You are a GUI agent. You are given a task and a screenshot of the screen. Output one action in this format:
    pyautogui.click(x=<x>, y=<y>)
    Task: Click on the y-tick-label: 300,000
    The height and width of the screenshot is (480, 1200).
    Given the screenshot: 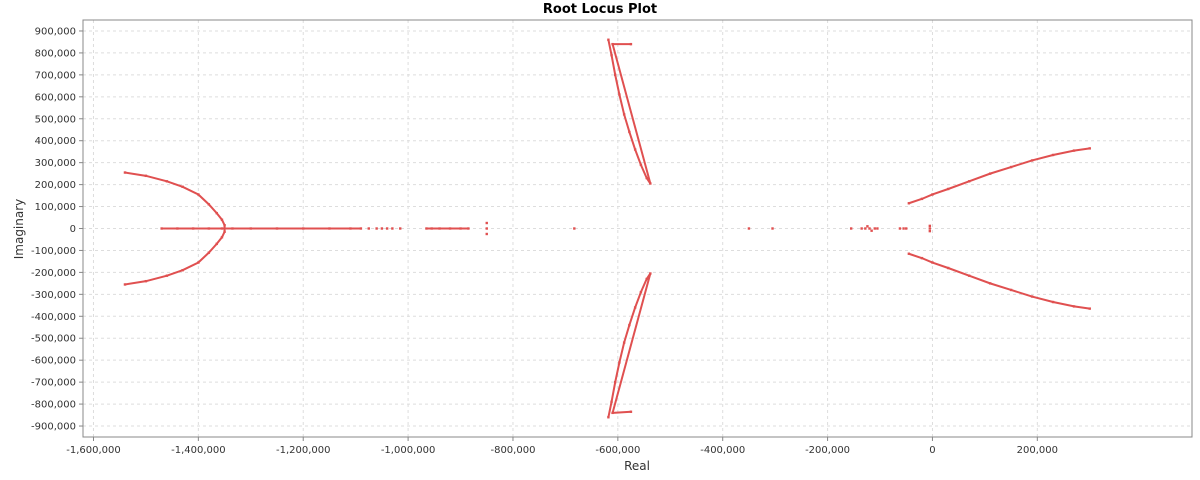 What is the action you would take?
    pyautogui.click(x=55, y=163)
    